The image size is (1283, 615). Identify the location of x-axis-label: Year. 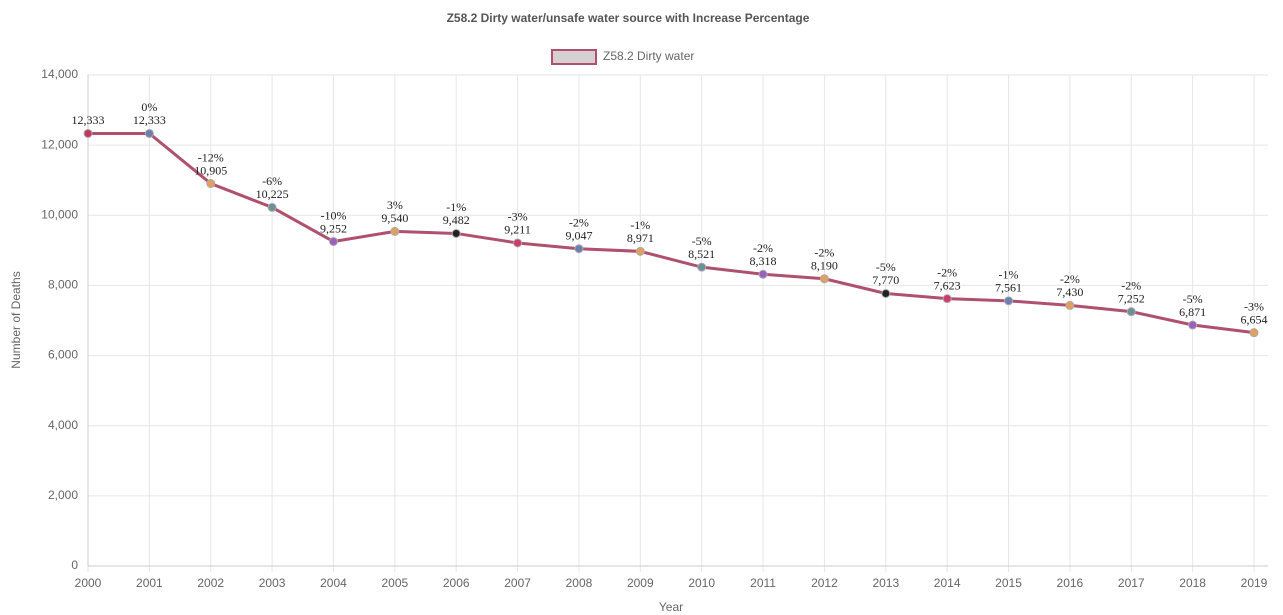
(671, 607).